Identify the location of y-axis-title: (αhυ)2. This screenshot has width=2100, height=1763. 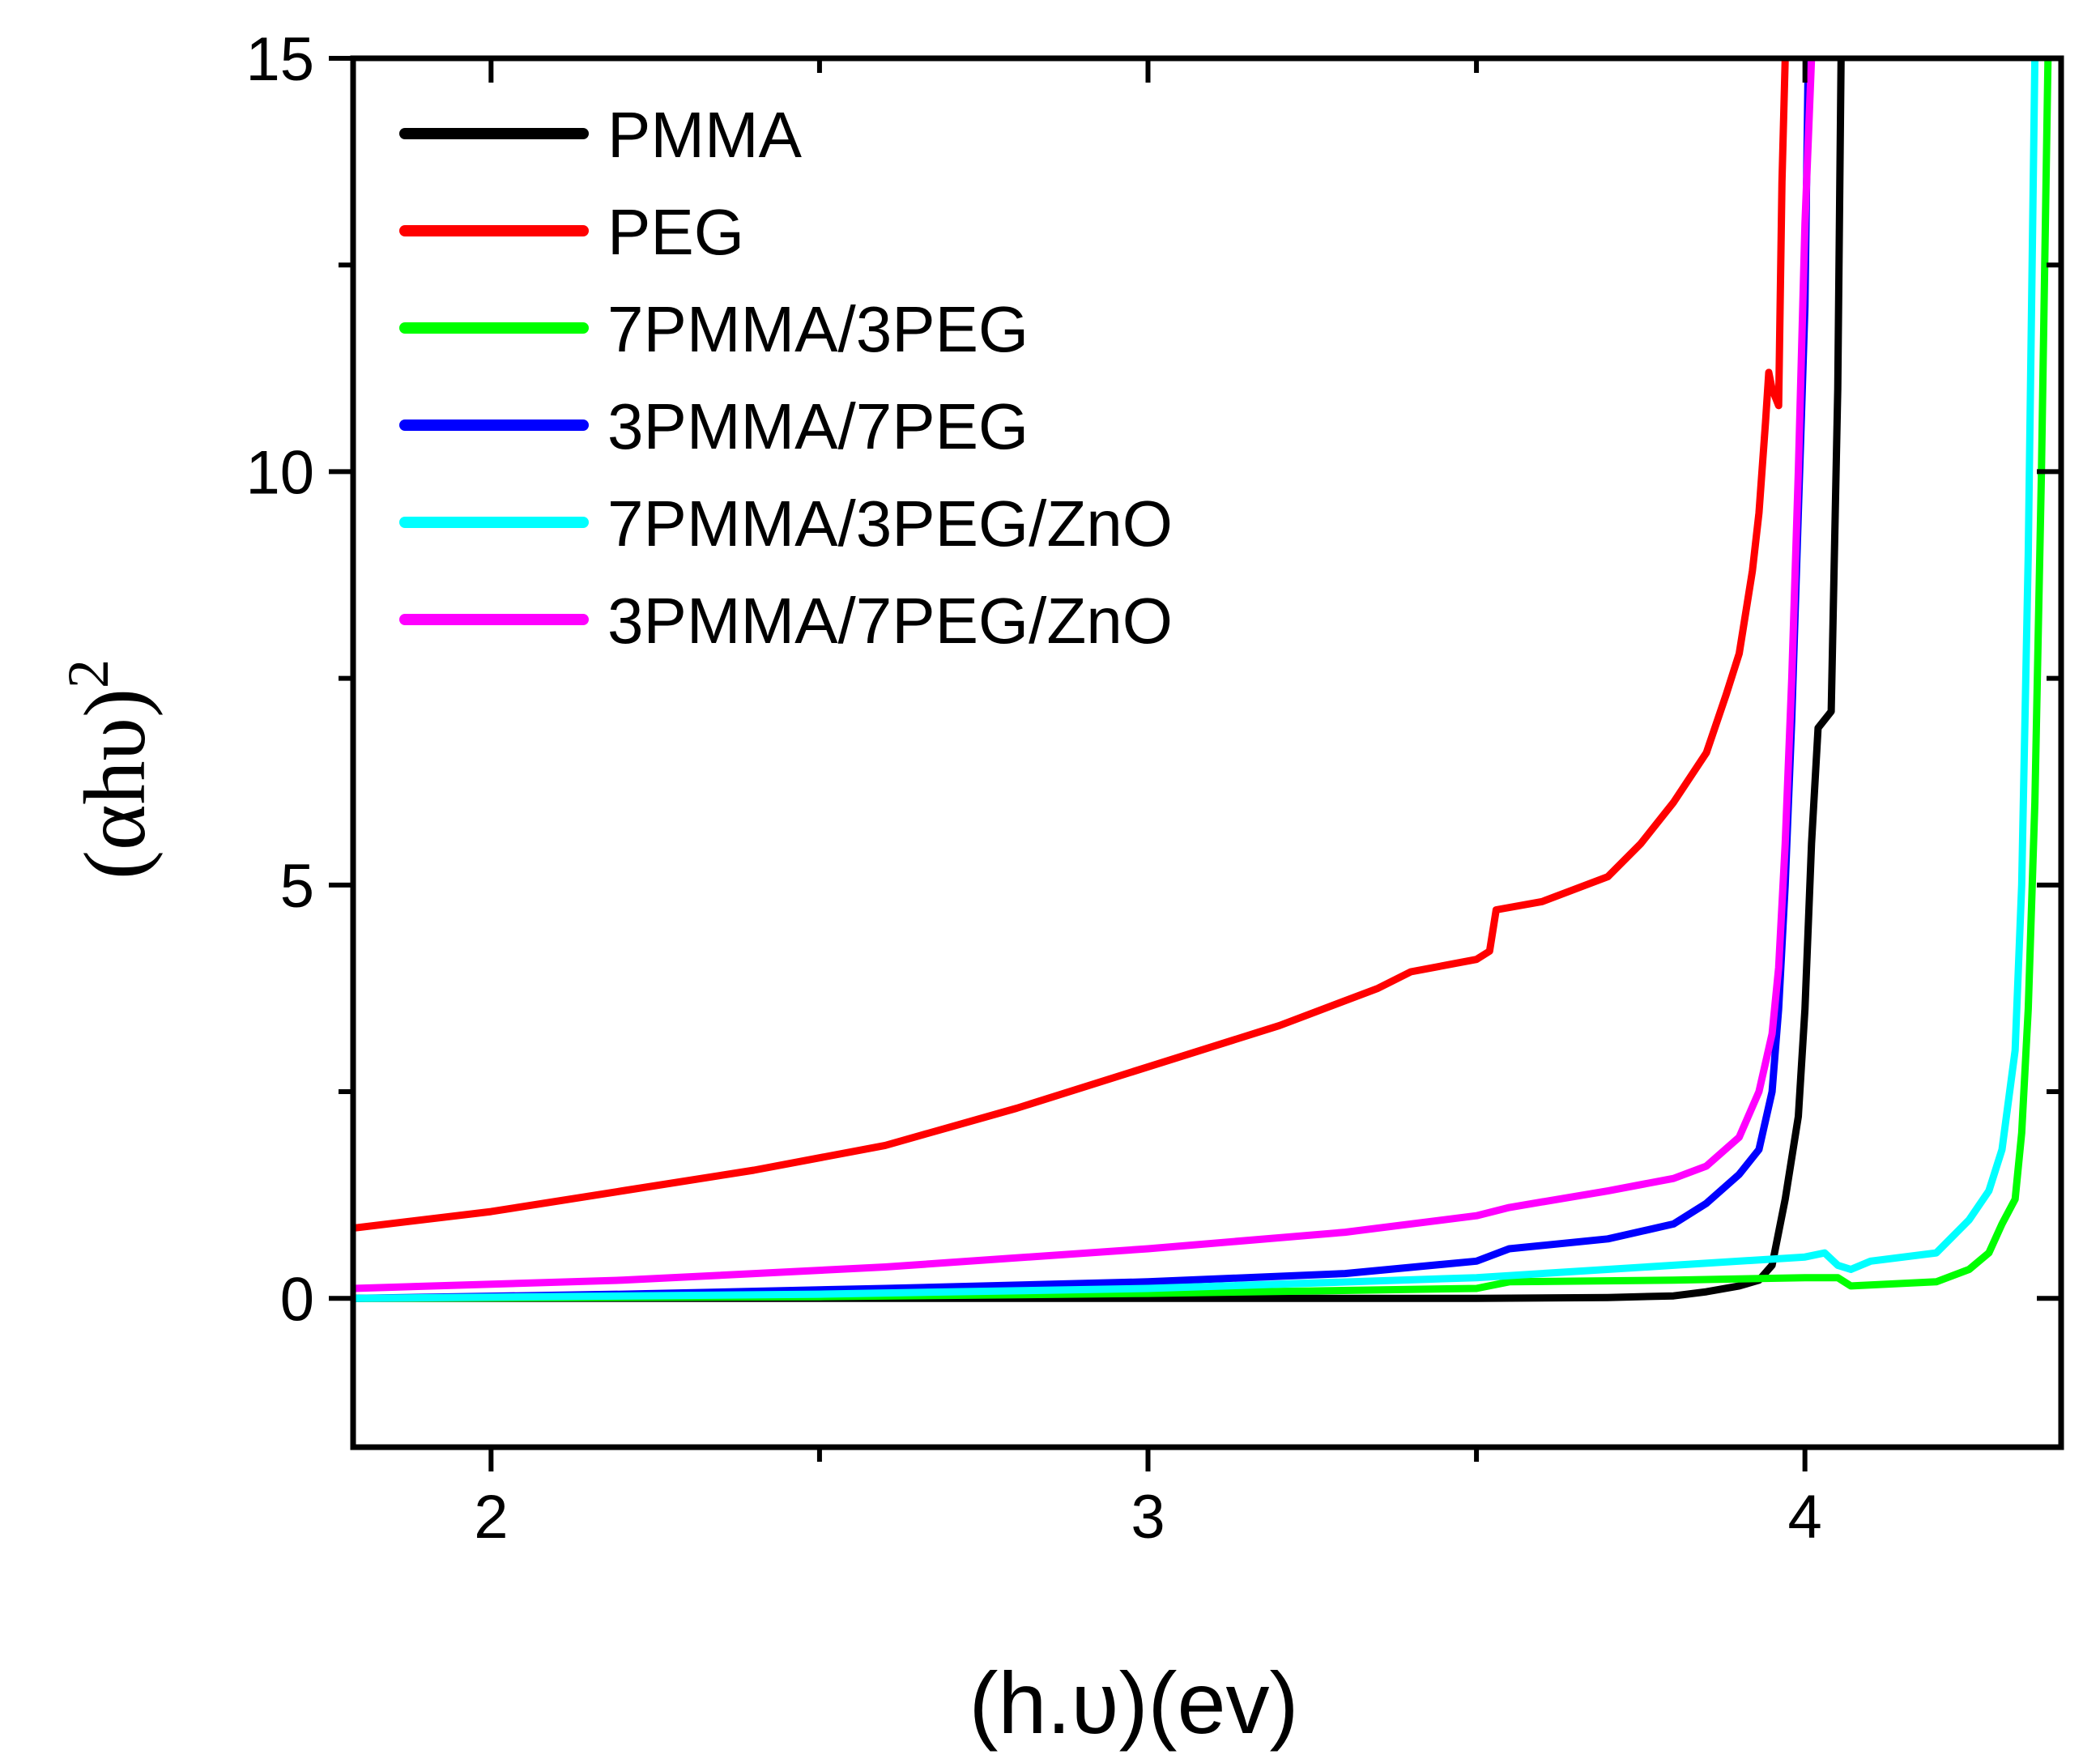
(110, 769).